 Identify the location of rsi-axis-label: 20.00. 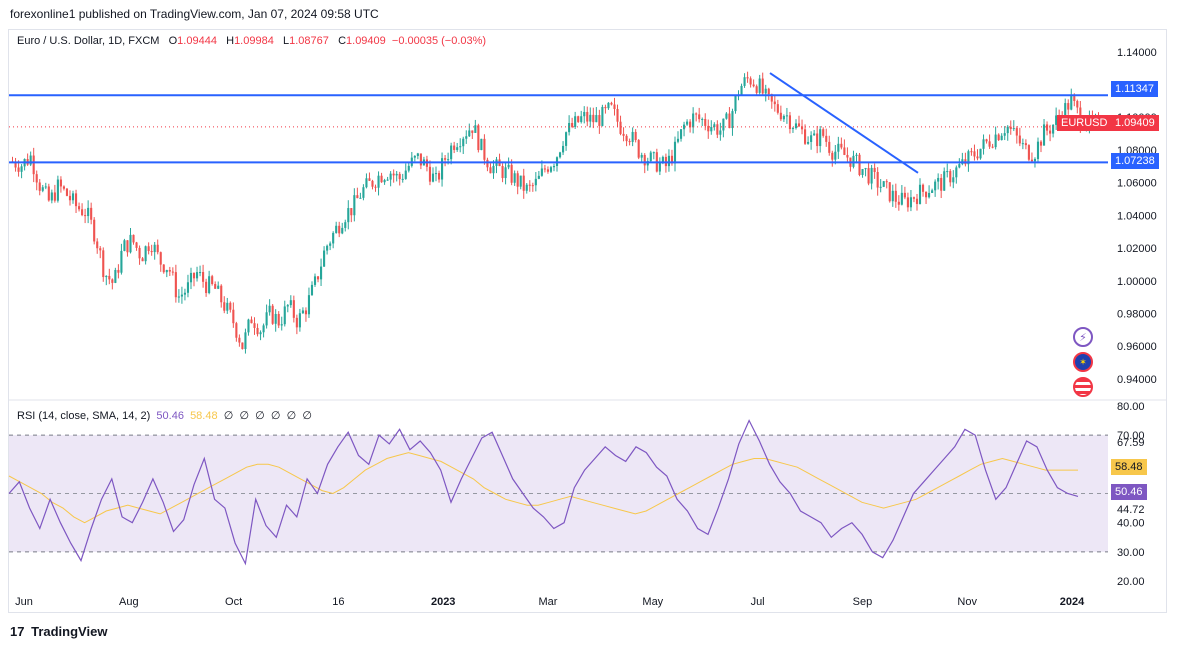
(1131, 582).